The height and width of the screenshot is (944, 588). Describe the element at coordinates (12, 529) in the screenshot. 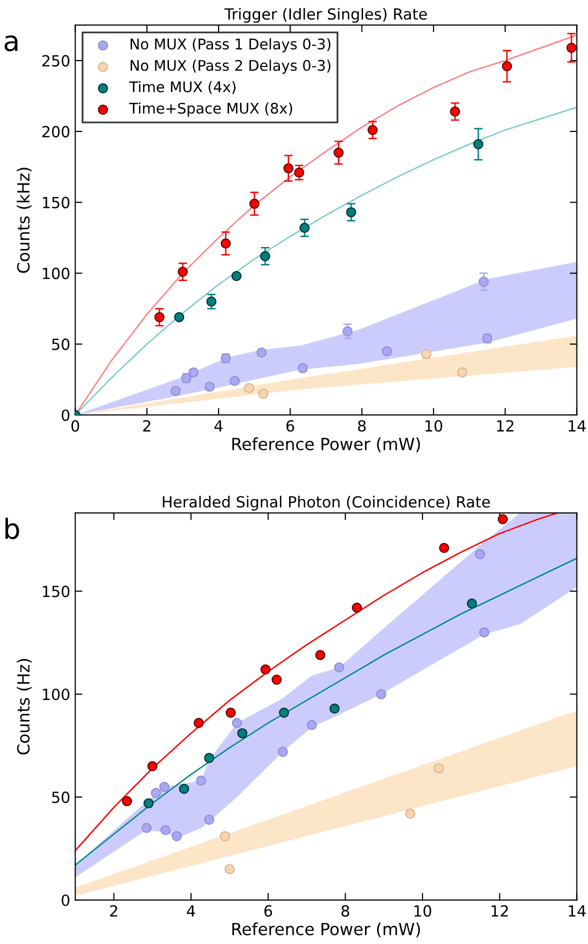

I see `text: b` at that location.